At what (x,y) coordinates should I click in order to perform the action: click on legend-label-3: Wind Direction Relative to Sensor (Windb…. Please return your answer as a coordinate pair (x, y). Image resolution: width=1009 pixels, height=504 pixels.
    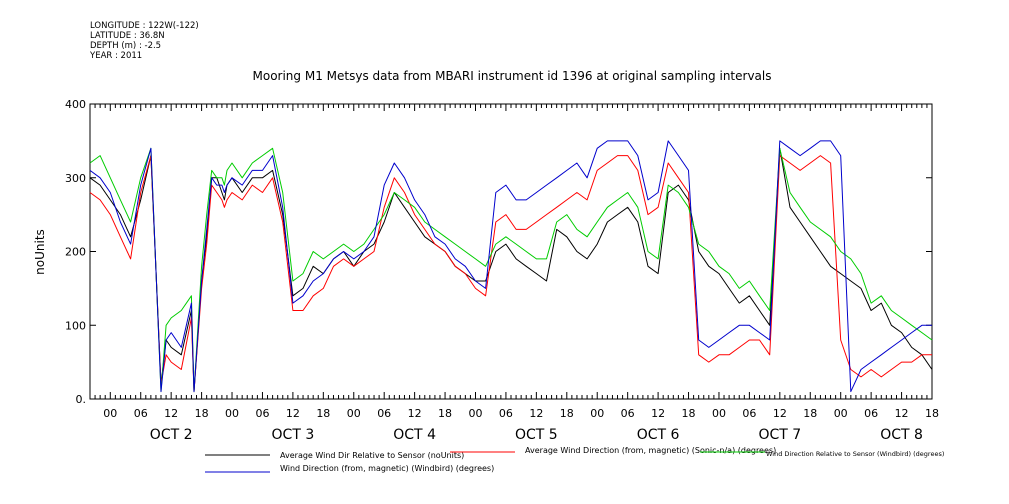
    Looking at the image, I should click on (855, 454).